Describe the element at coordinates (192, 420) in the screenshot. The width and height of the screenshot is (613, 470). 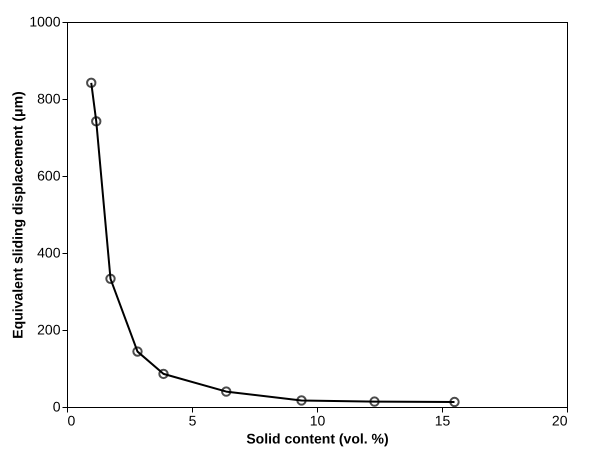
I see `x-tick-label: 5` at that location.